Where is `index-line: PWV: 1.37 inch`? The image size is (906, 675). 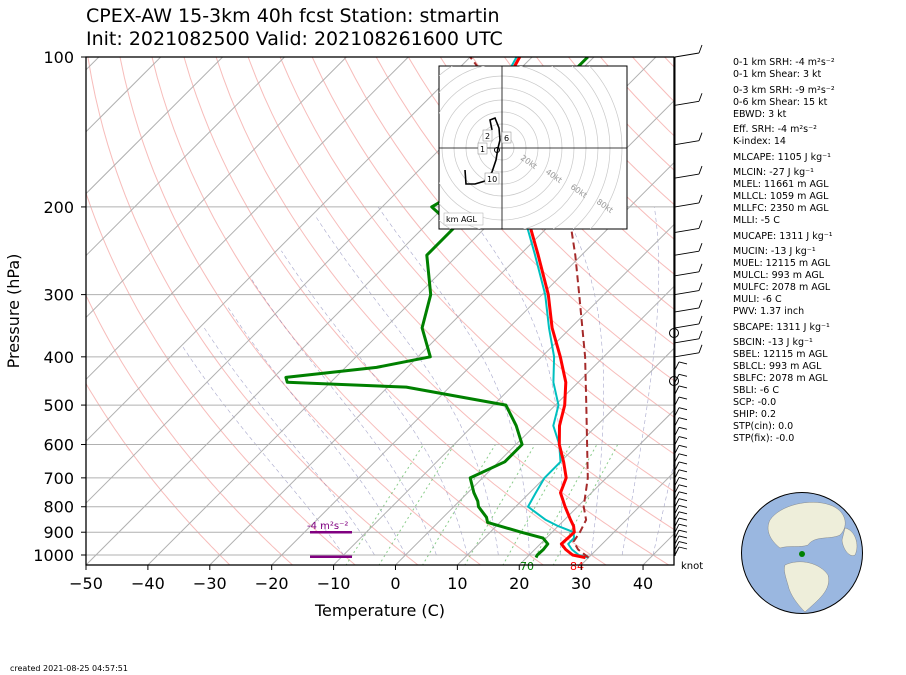 index-line: PWV: 1.37 inch is located at coordinates (769, 311).